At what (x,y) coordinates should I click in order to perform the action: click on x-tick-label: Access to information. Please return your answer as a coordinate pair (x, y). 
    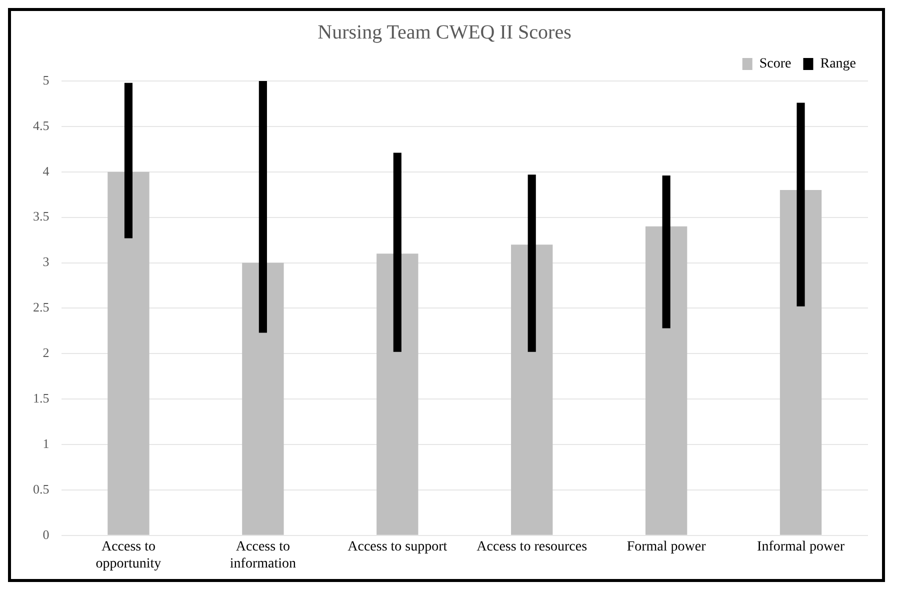
    Looking at the image, I should click on (263, 555).